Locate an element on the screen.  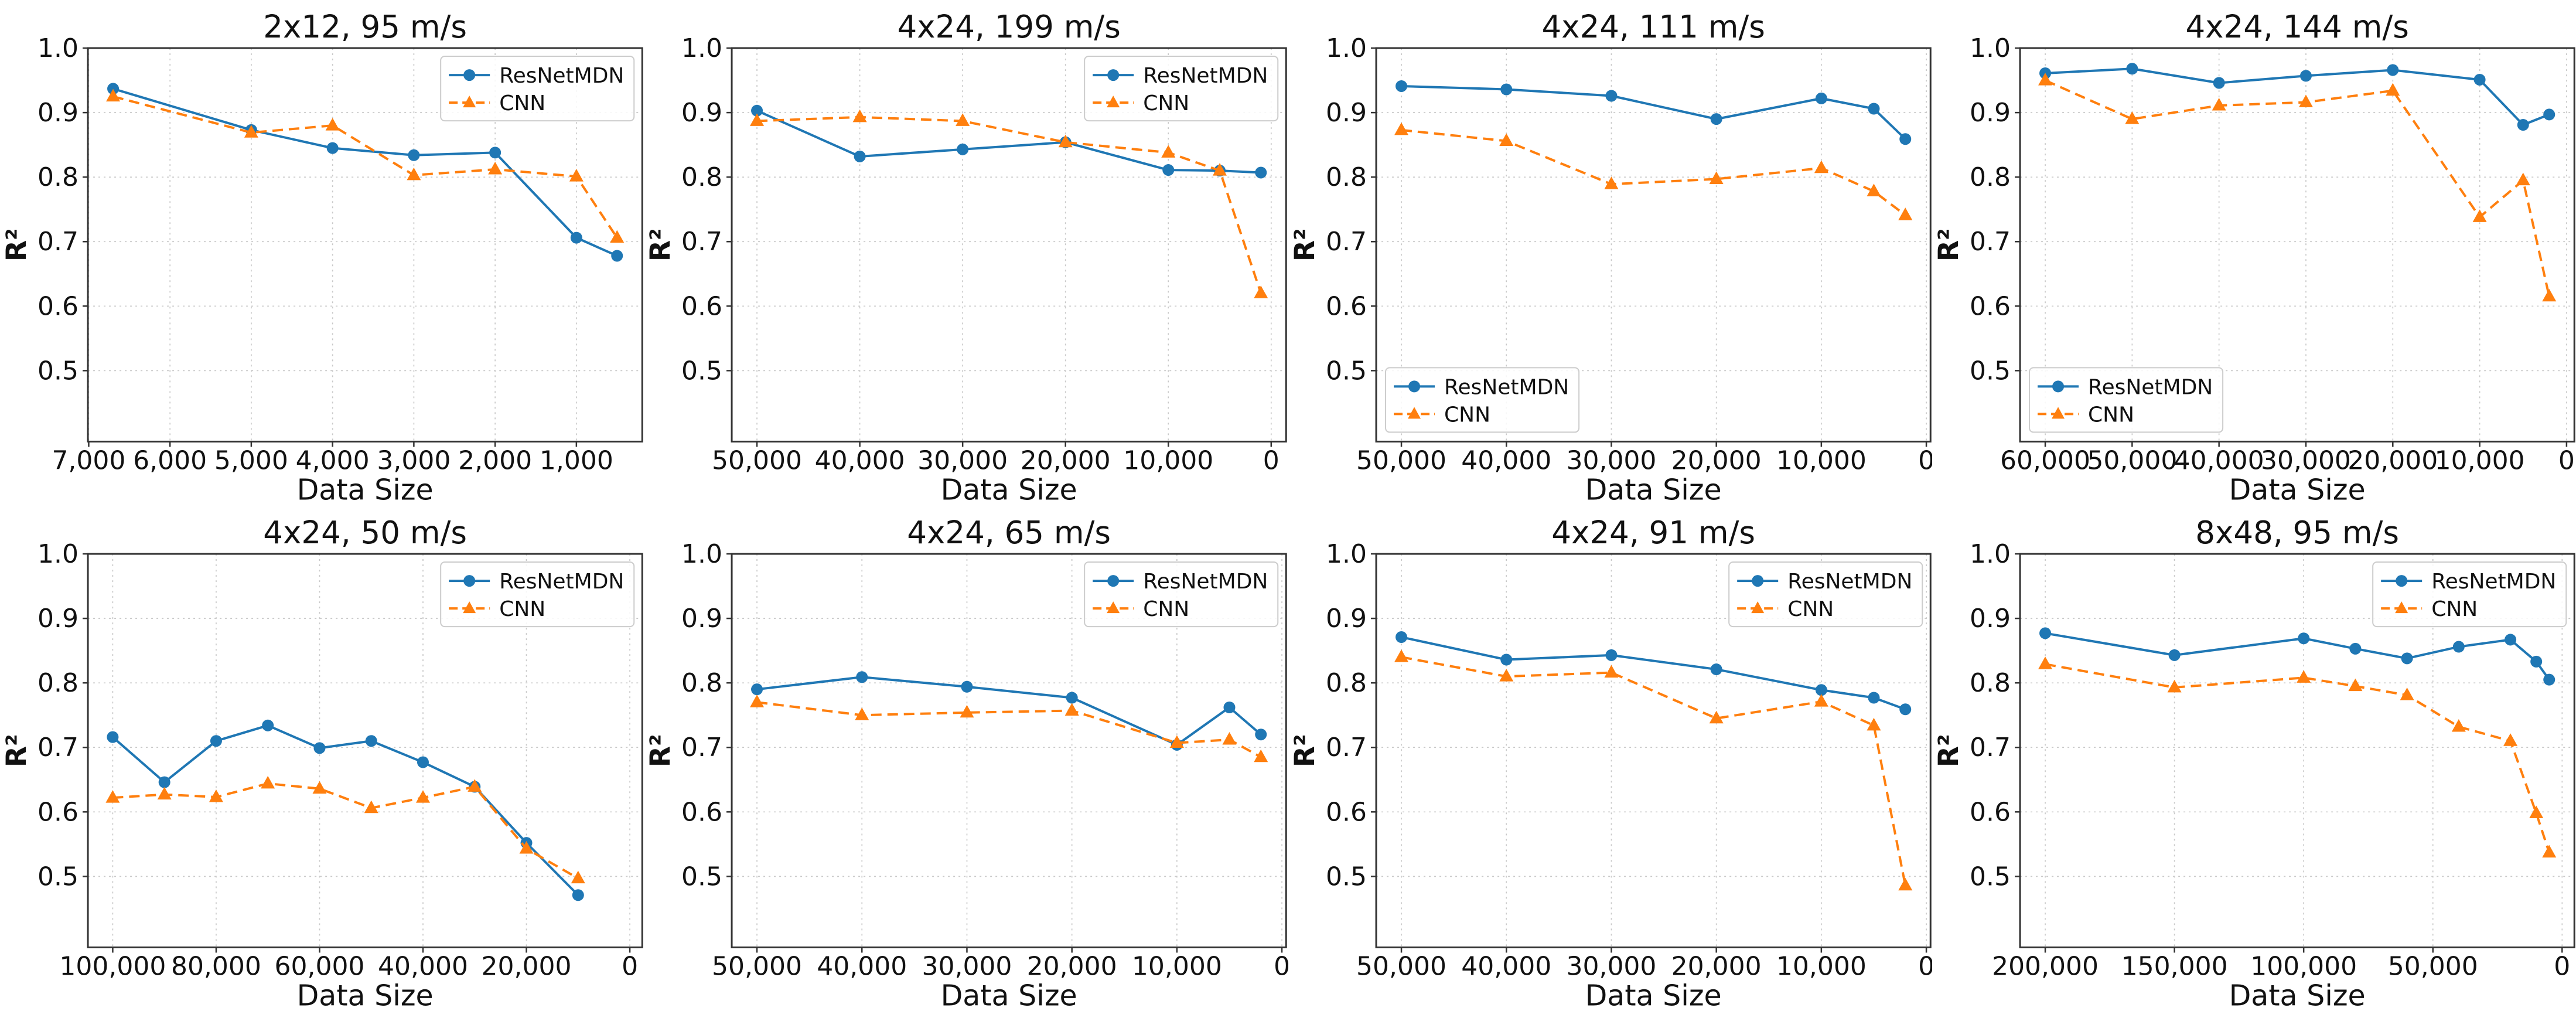
y-tick-label: 0.8 is located at coordinates (58, 683).